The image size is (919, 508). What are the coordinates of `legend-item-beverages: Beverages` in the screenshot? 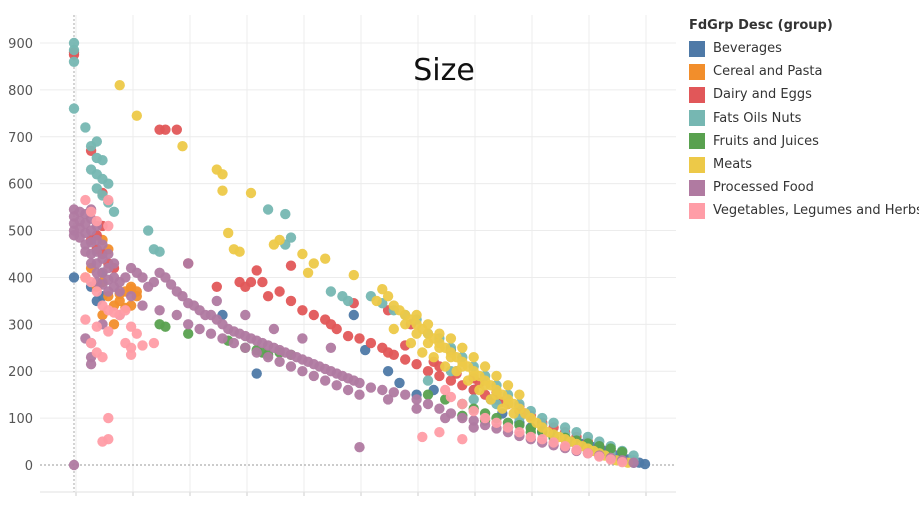 It's located at (804, 48).